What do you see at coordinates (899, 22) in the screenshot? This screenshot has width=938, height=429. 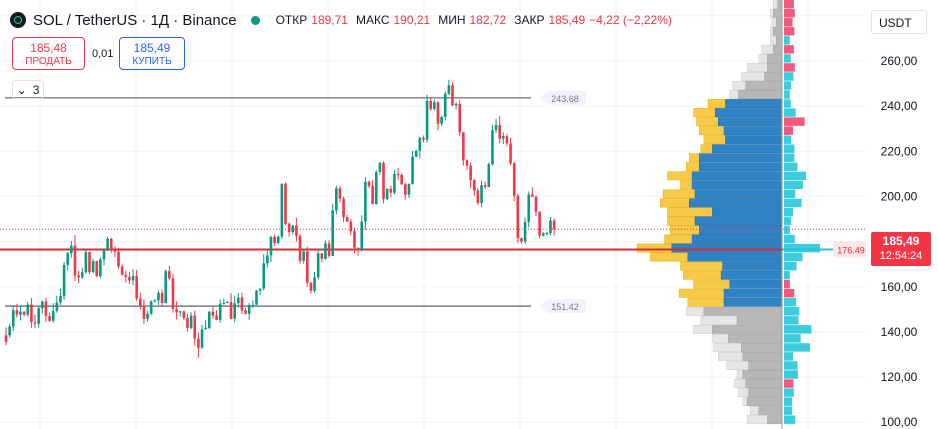 I see `currency-selector: USDT` at bounding box center [899, 22].